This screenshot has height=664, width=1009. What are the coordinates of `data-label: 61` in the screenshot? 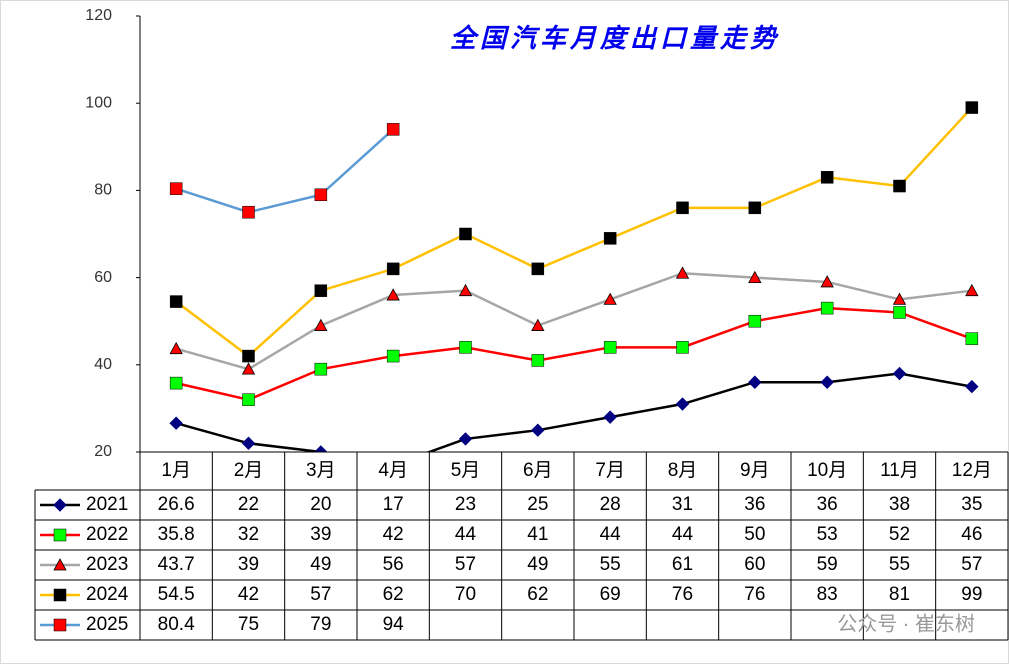 It's located at (682, 564).